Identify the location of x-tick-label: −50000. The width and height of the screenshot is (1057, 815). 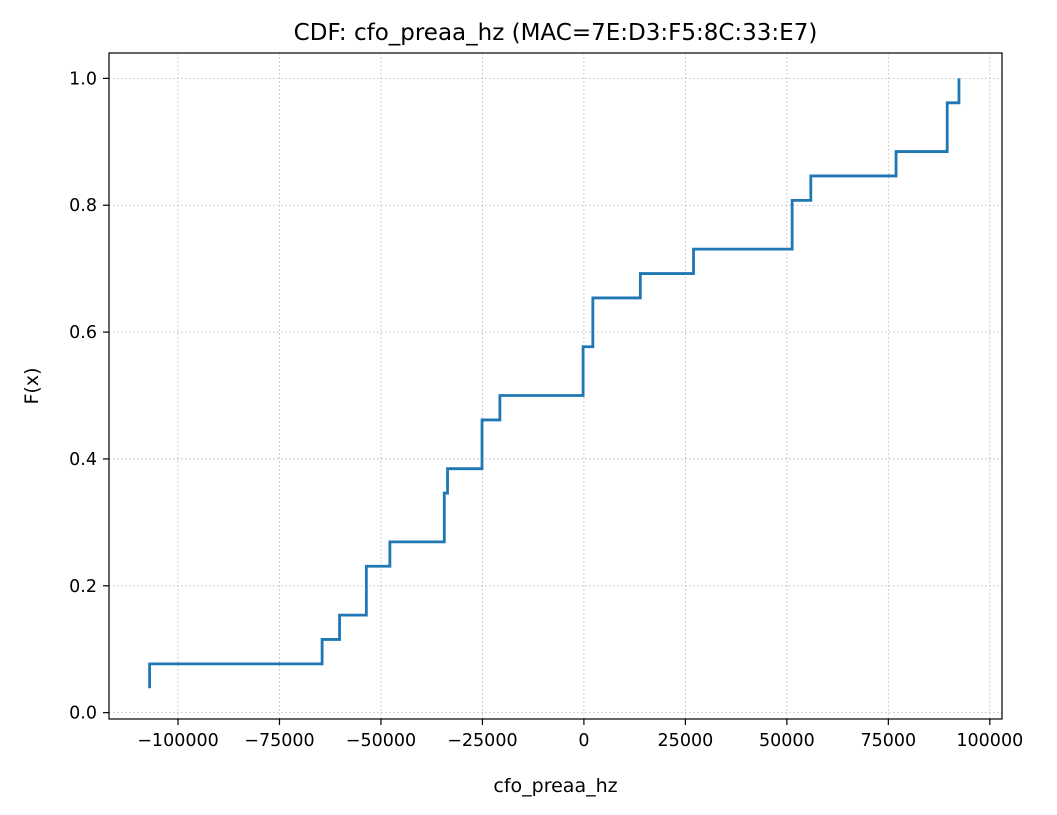
(381, 741).